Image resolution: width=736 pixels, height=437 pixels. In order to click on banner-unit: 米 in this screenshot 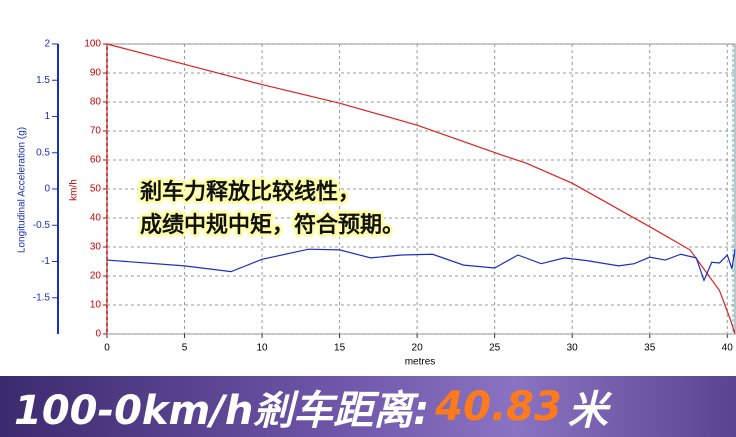, I will do `click(587, 410)`.